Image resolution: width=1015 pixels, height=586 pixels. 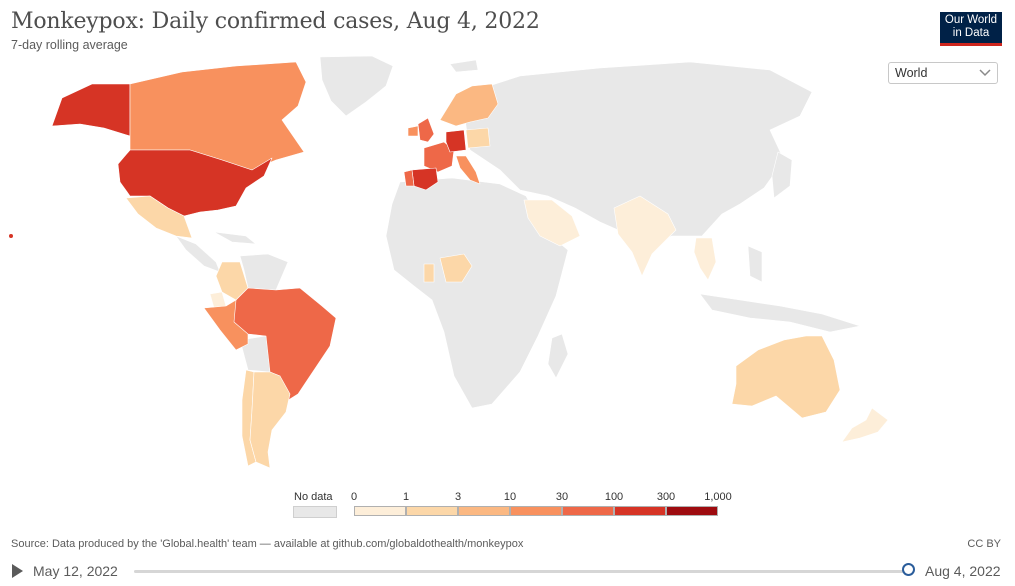 I want to click on legend-tick-label: 10, so click(x=510, y=497).